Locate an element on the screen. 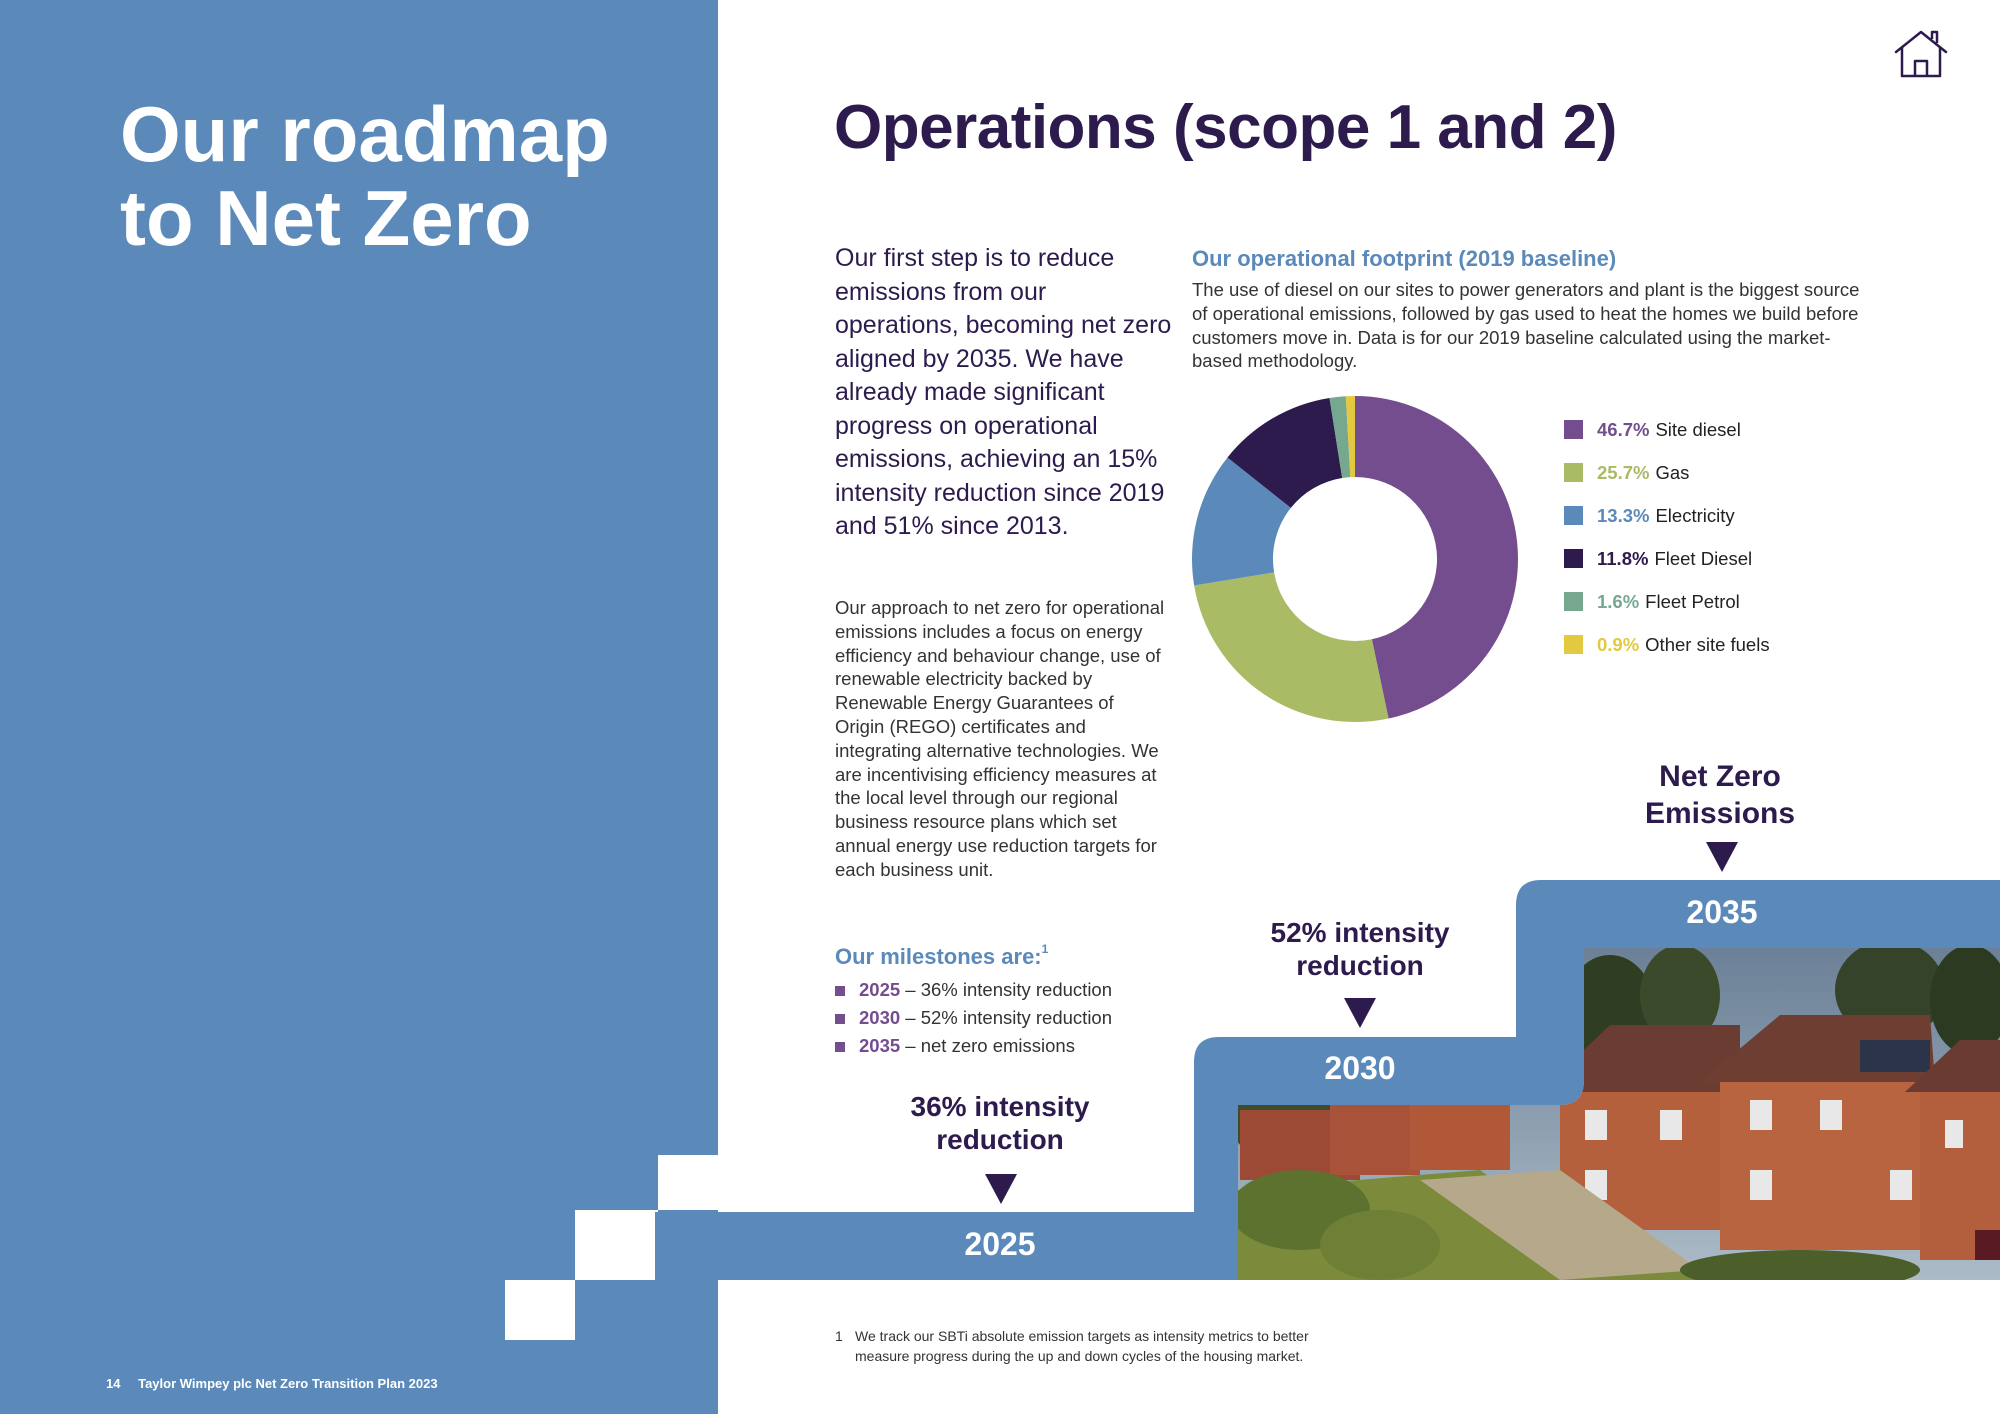 Image resolution: width=2000 pixels, height=1414 pixels. legend-percent: 11.8% is located at coordinates (1623, 558).